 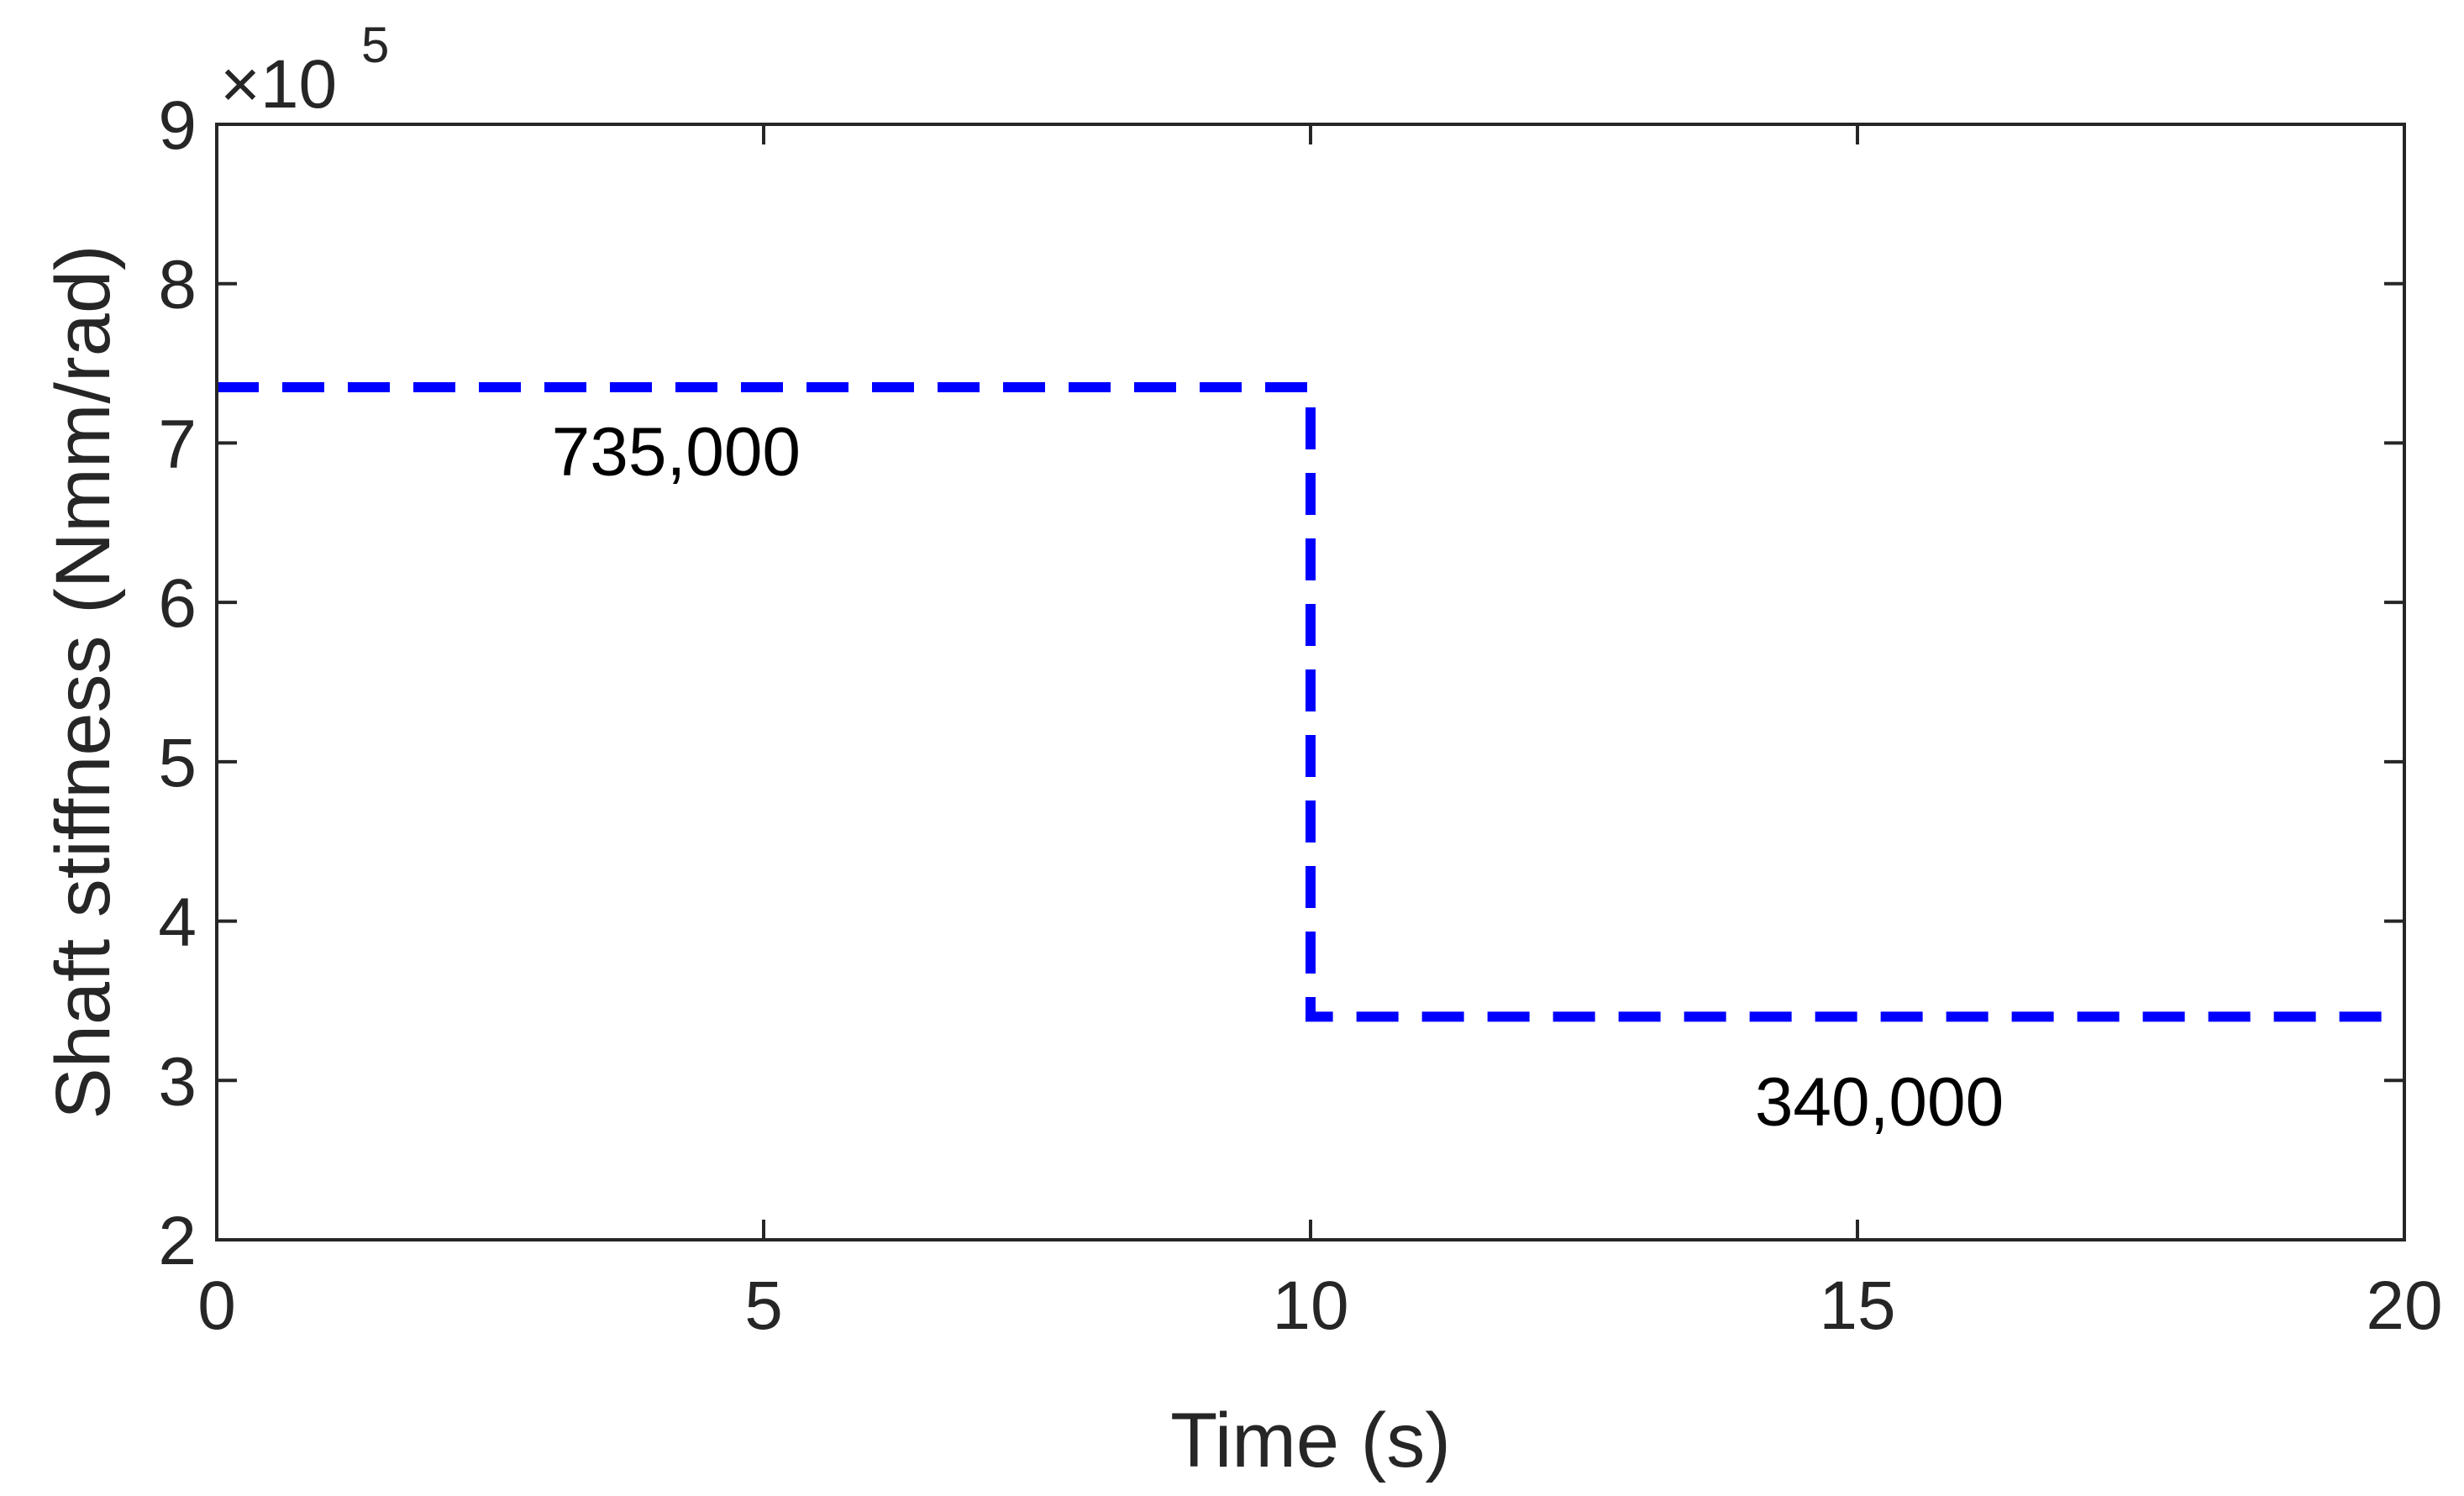 What do you see at coordinates (177, 1081) in the screenshot?
I see `y-tick-label: 3` at bounding box center [177, 1081].